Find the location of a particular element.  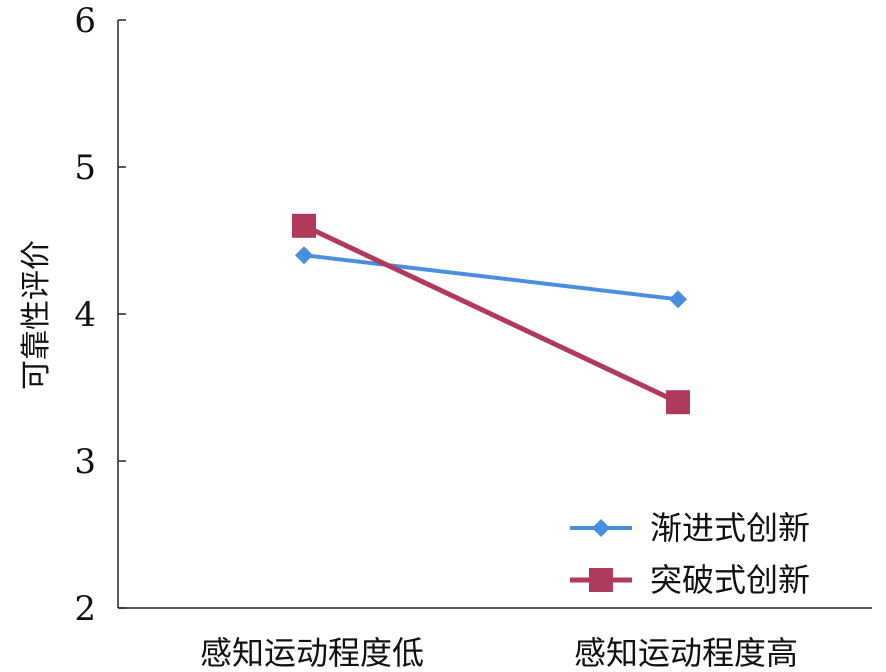

x-categories: 感知运动程度低 感知运动程度高 is located at coordinates (499, 653).